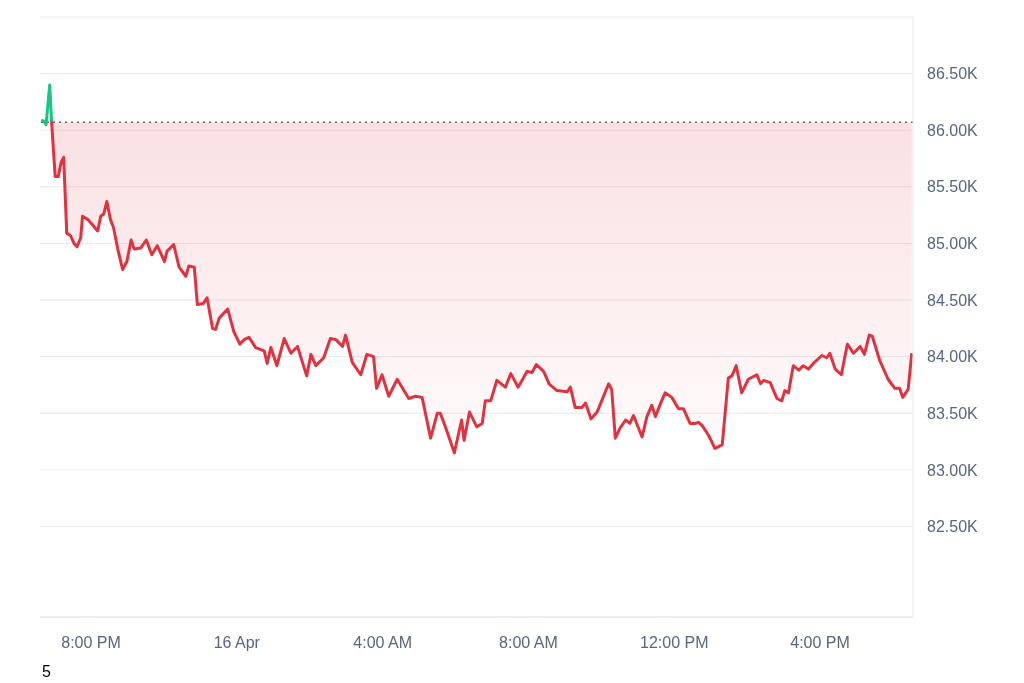  I want to click on y-tick-label: 84.00K, so click(953, 357).